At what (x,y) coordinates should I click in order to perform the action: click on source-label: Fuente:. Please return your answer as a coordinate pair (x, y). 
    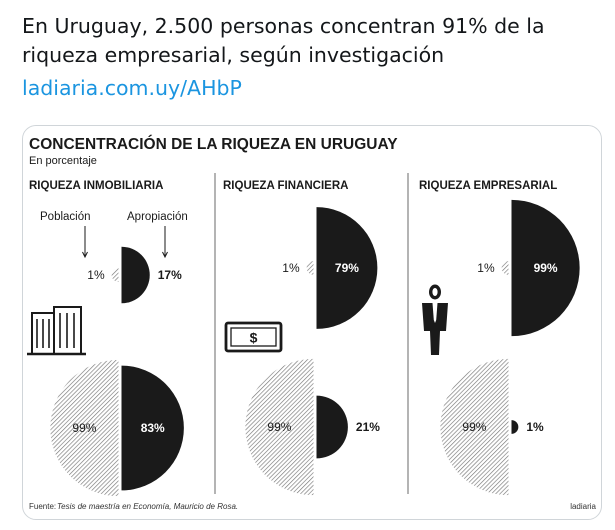
    Looking at the image, I should click on (42, 506).